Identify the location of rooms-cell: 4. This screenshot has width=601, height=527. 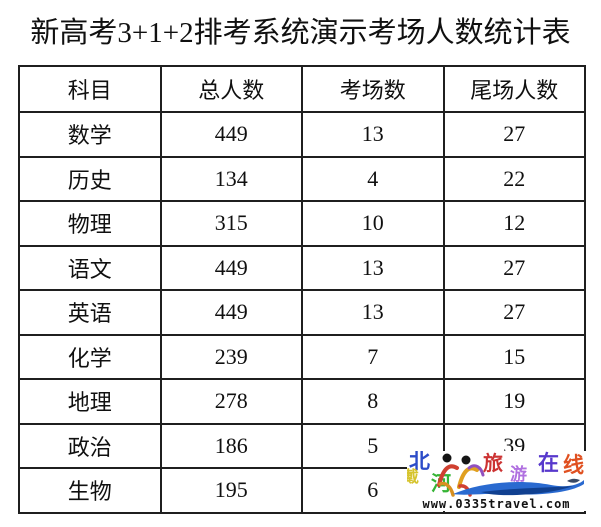
(373, 178).